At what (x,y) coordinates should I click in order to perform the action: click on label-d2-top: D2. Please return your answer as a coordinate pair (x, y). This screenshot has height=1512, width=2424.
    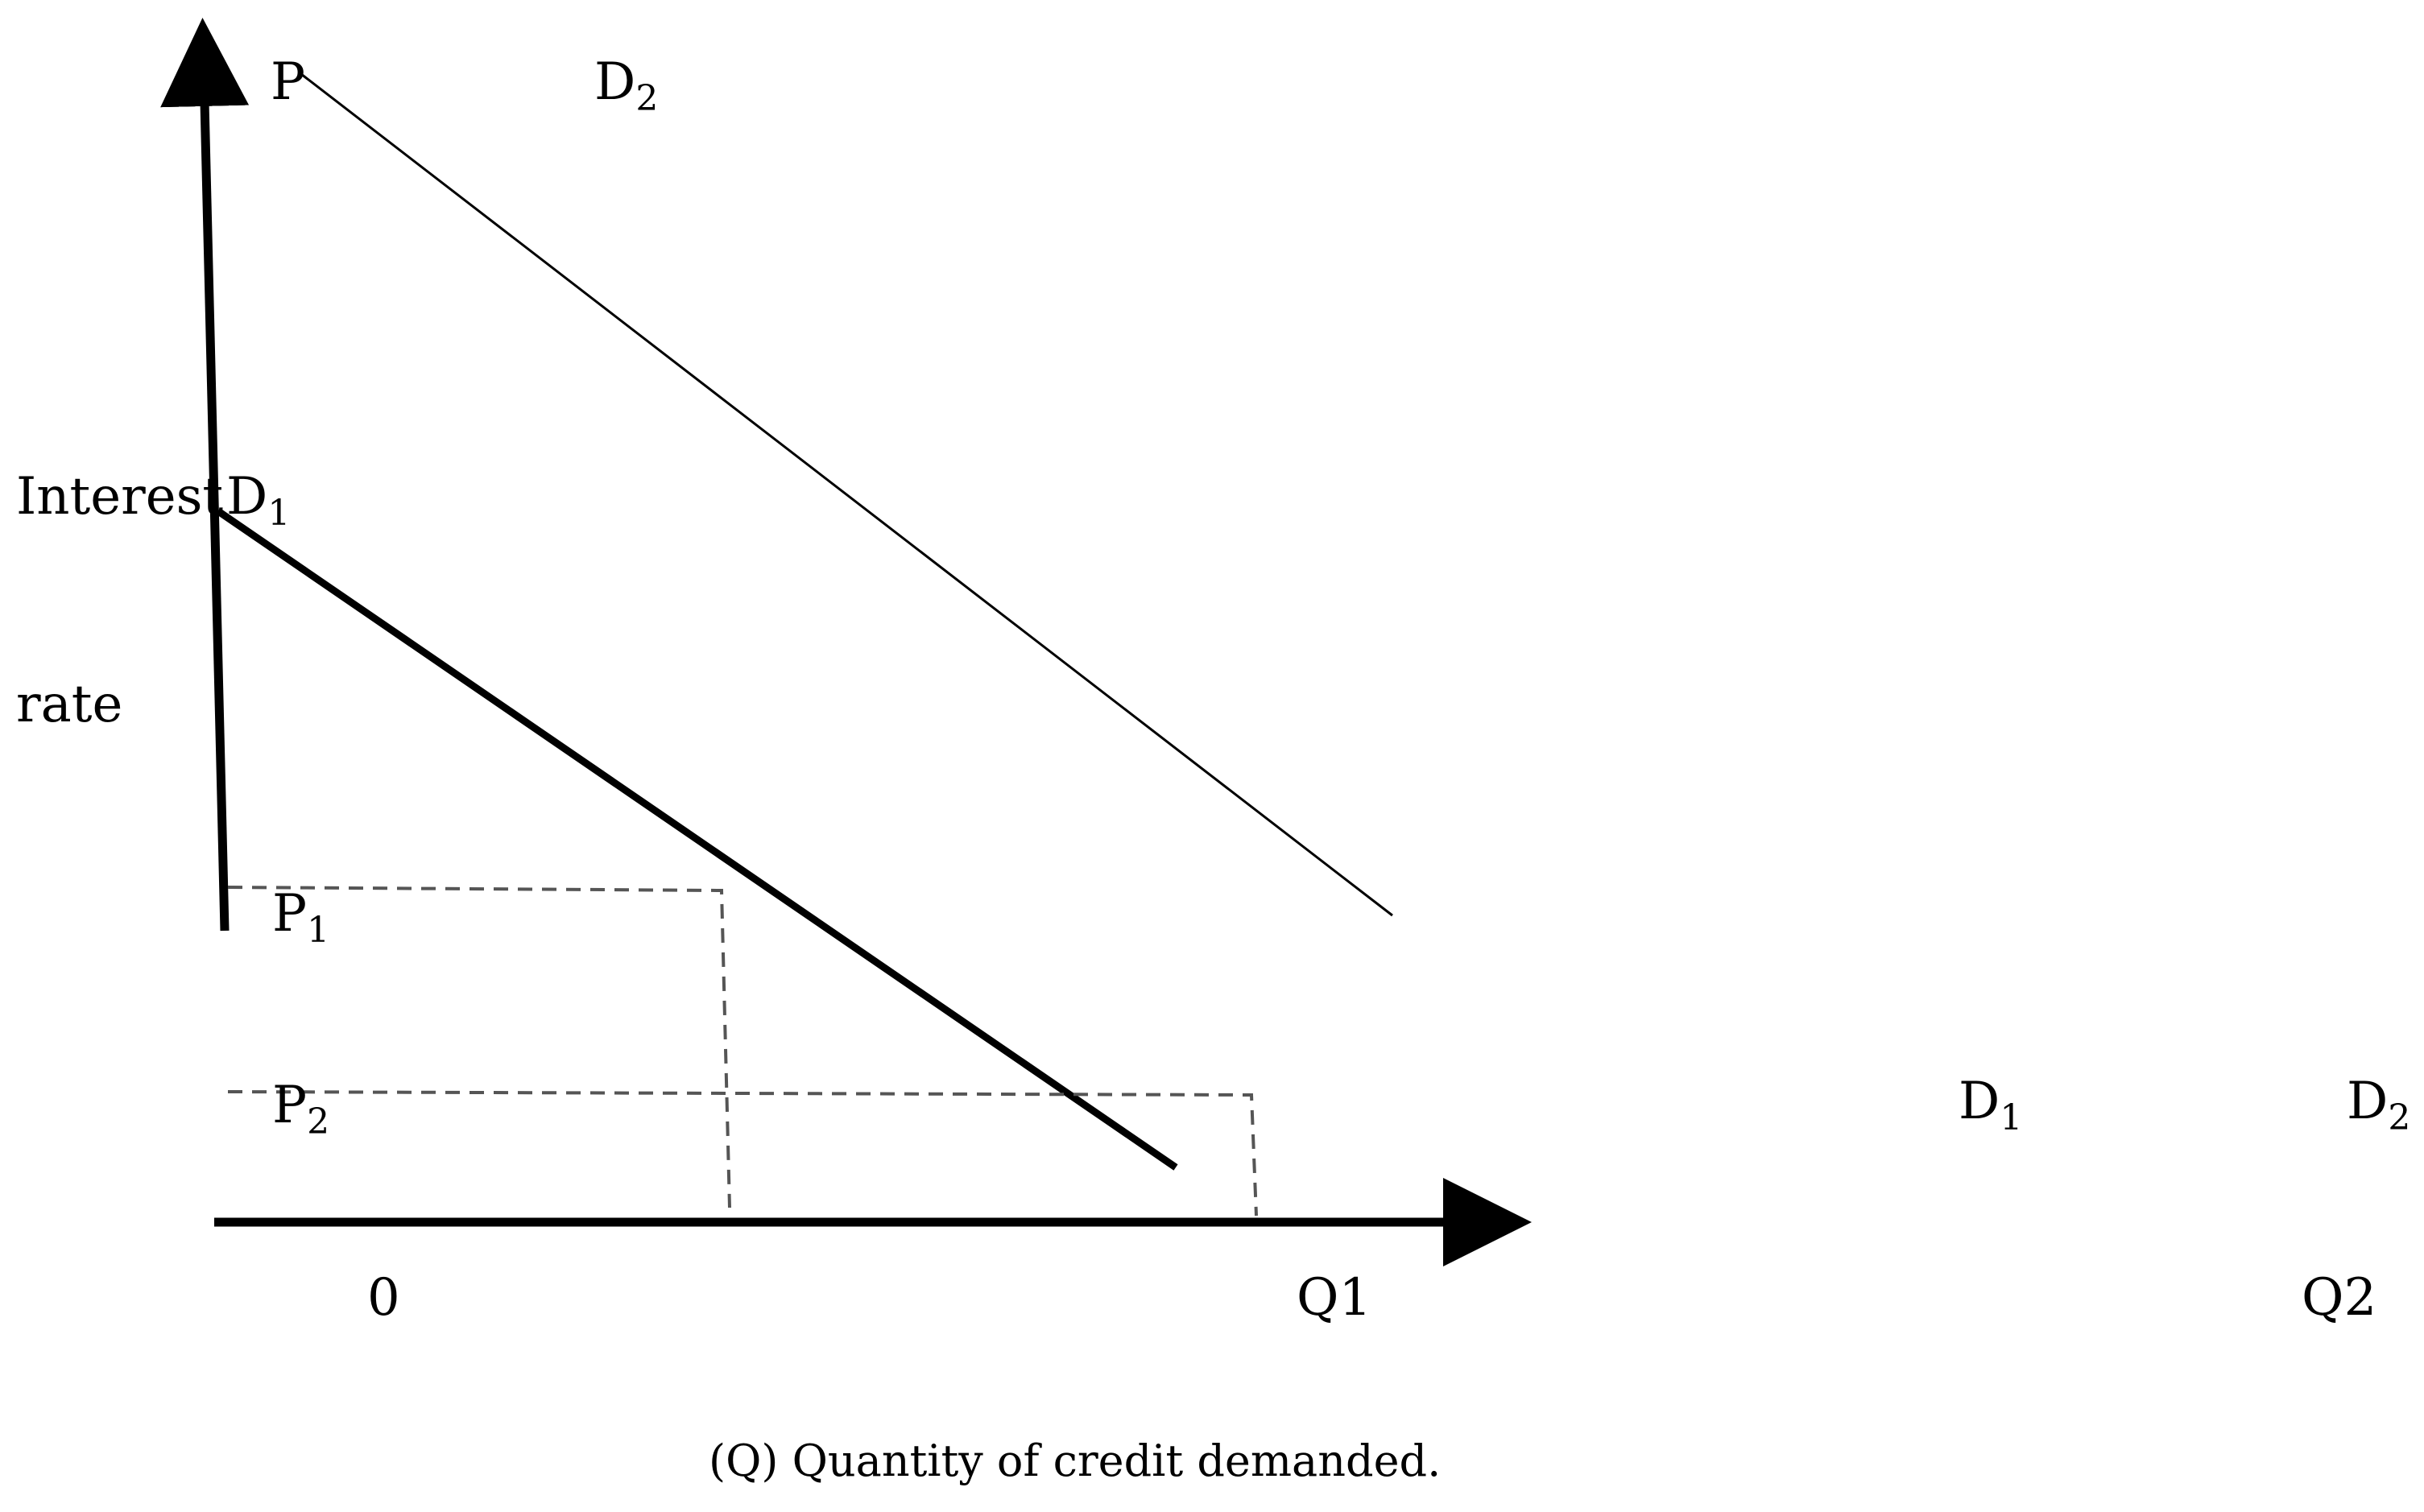
    Looking at the image, I should click on (626, 86).